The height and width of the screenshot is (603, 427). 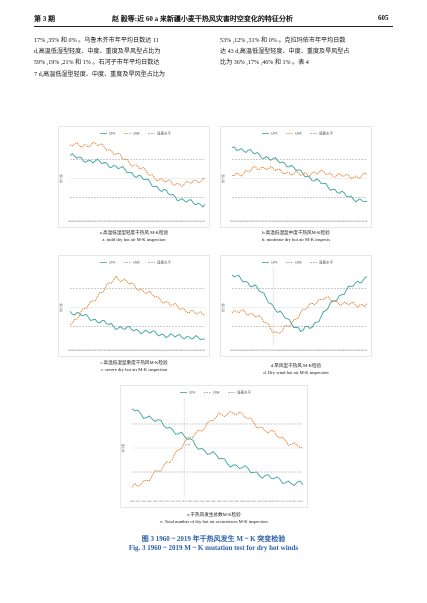 I want to click on x-tick-label: 1978, so click(x=112, y=222).